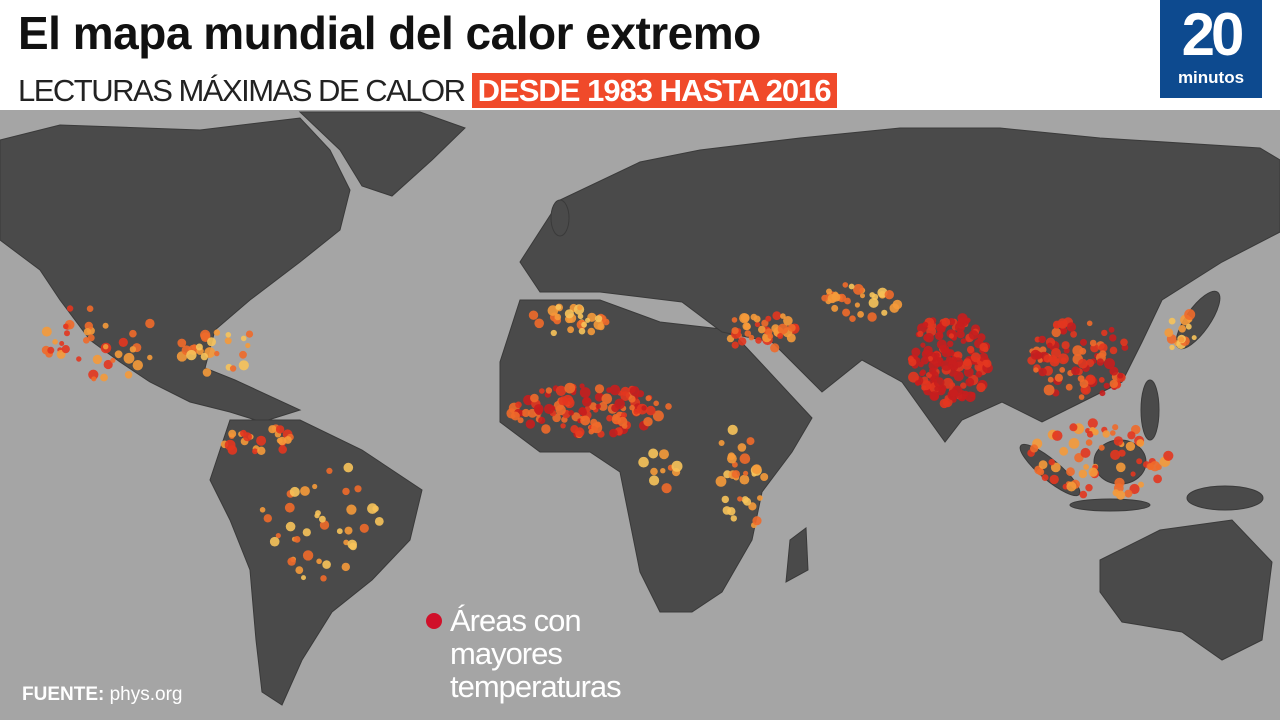 This screenshot has height=720, width=1280. I want to click on title: El mapa mundial del calor extremo, so click(389, 33).